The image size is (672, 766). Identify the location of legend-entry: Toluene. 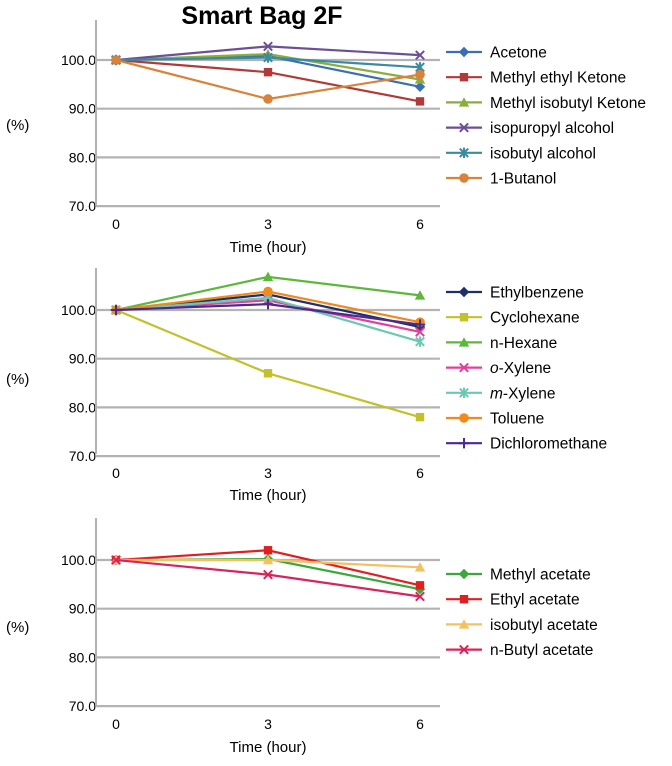
(495, 419).